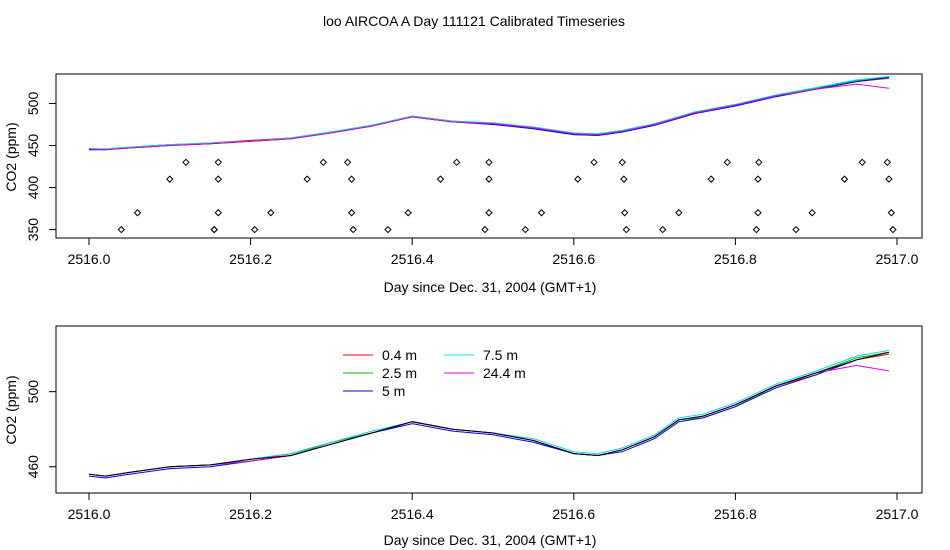 This screenshot has width=950, height=550. What do you see at coordinates (399, 355) in the screenshot?
I see `legend-label-0-4m: 0.4 m` at bounding box center [399, 355].